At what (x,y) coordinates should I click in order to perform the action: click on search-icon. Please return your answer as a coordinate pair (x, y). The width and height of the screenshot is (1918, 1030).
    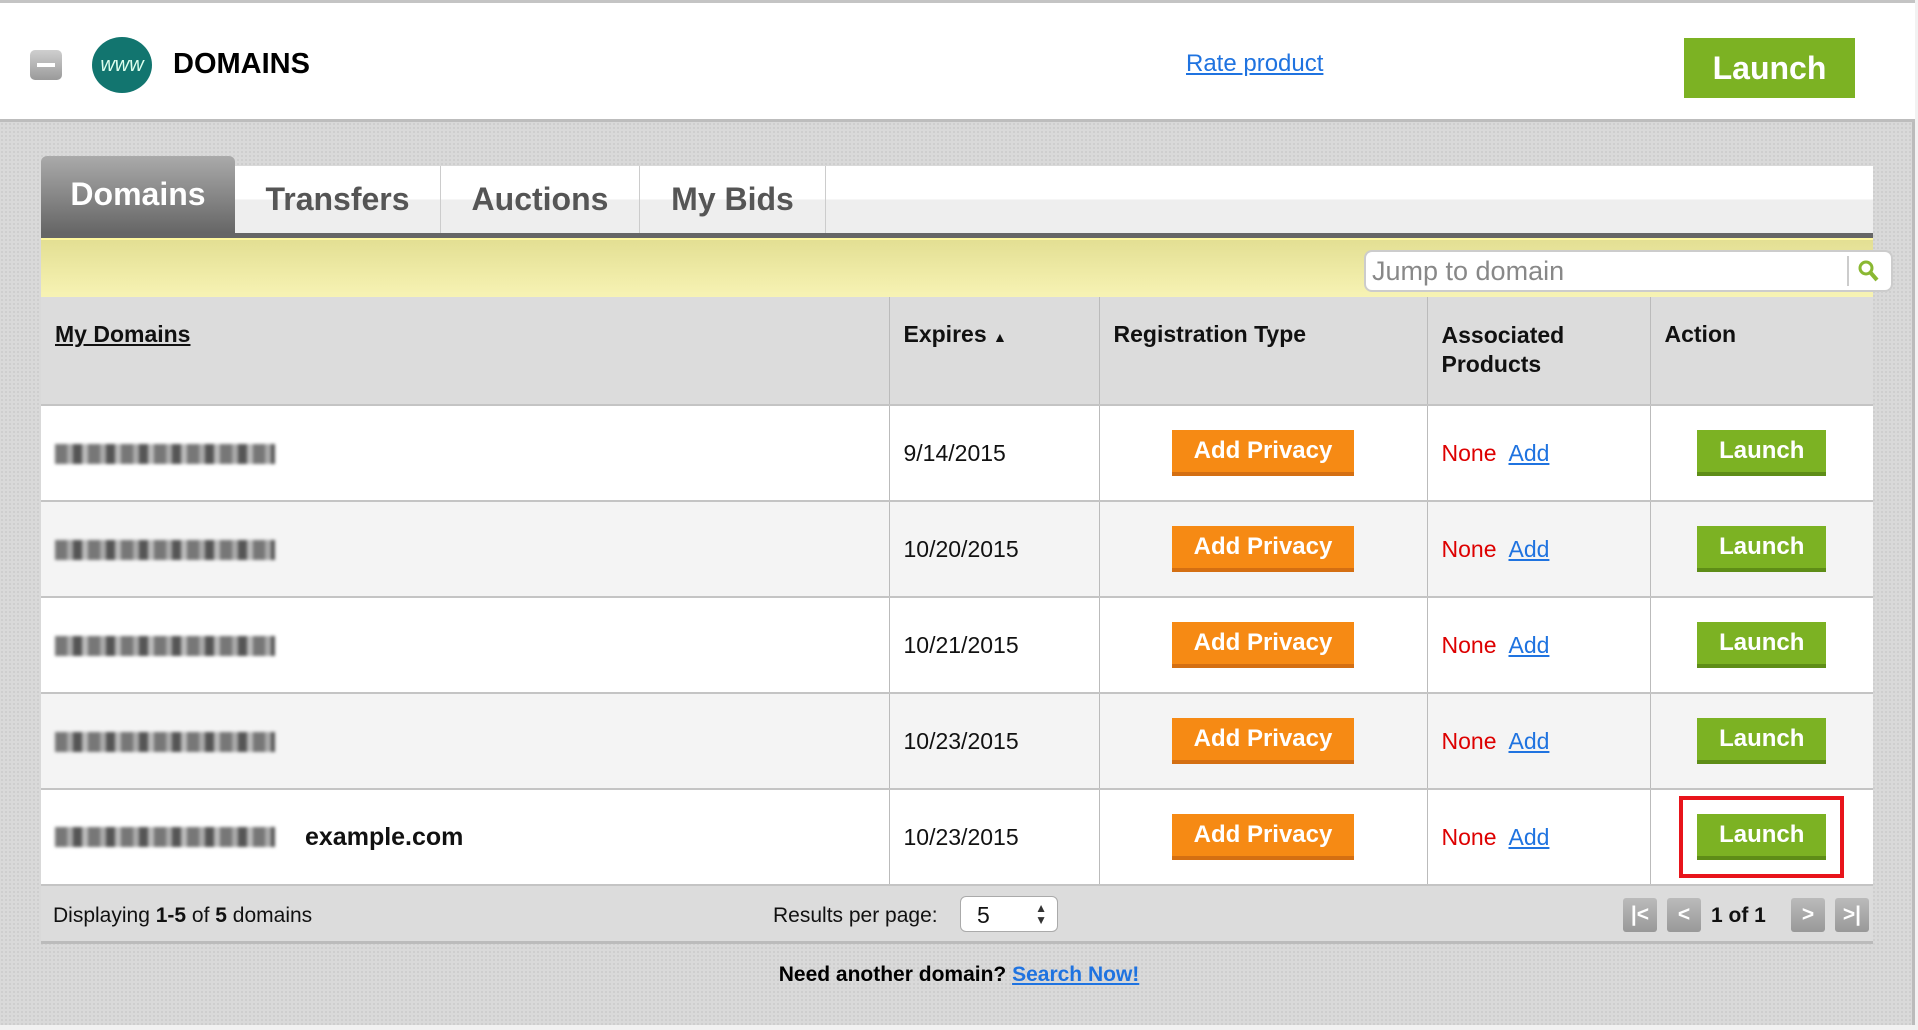
    Looking at the image, I should click on (1865, 271).